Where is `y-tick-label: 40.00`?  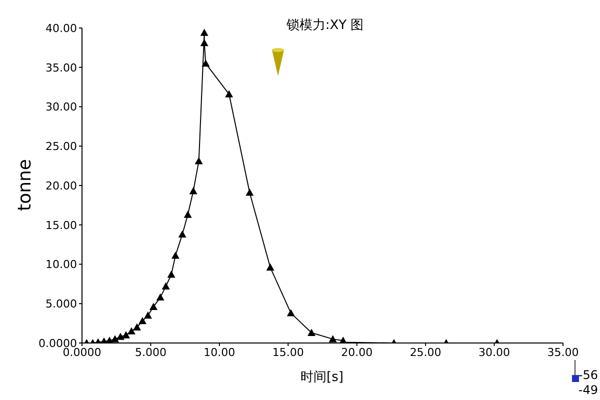 y-tick-label: 40.00 is located at coordinates (61, 28).